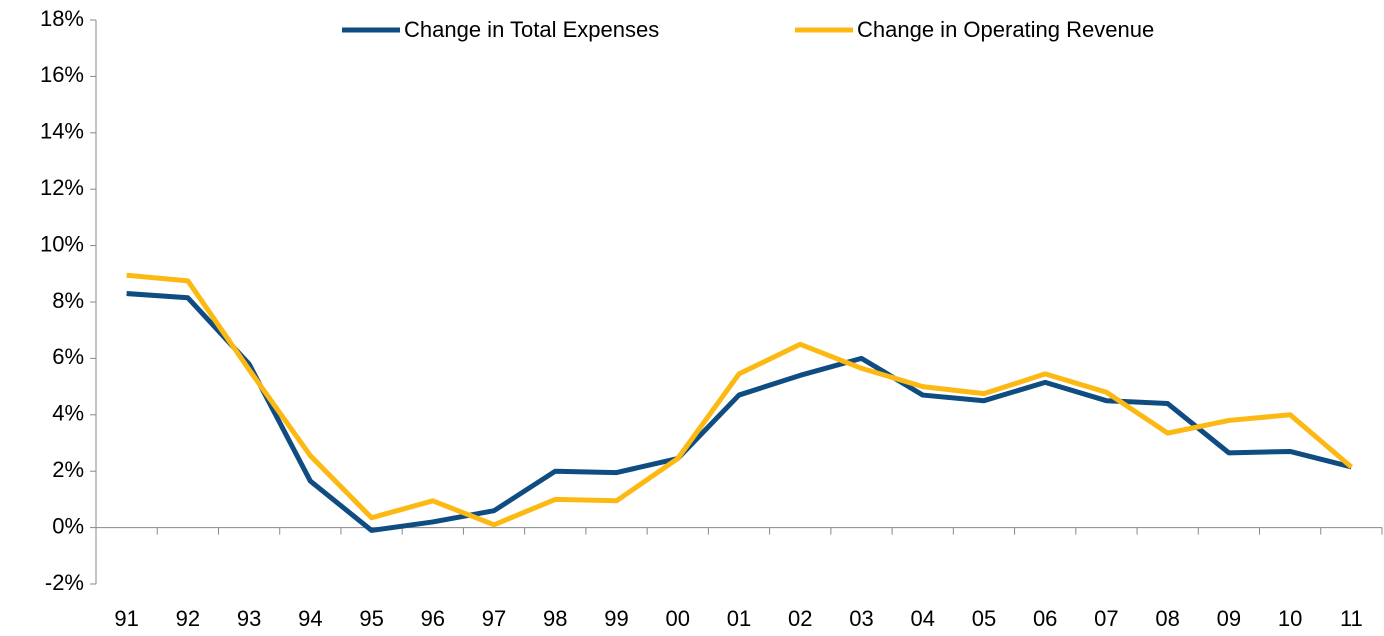  I want to click on x-tick-label: 98, so click(555, 618).